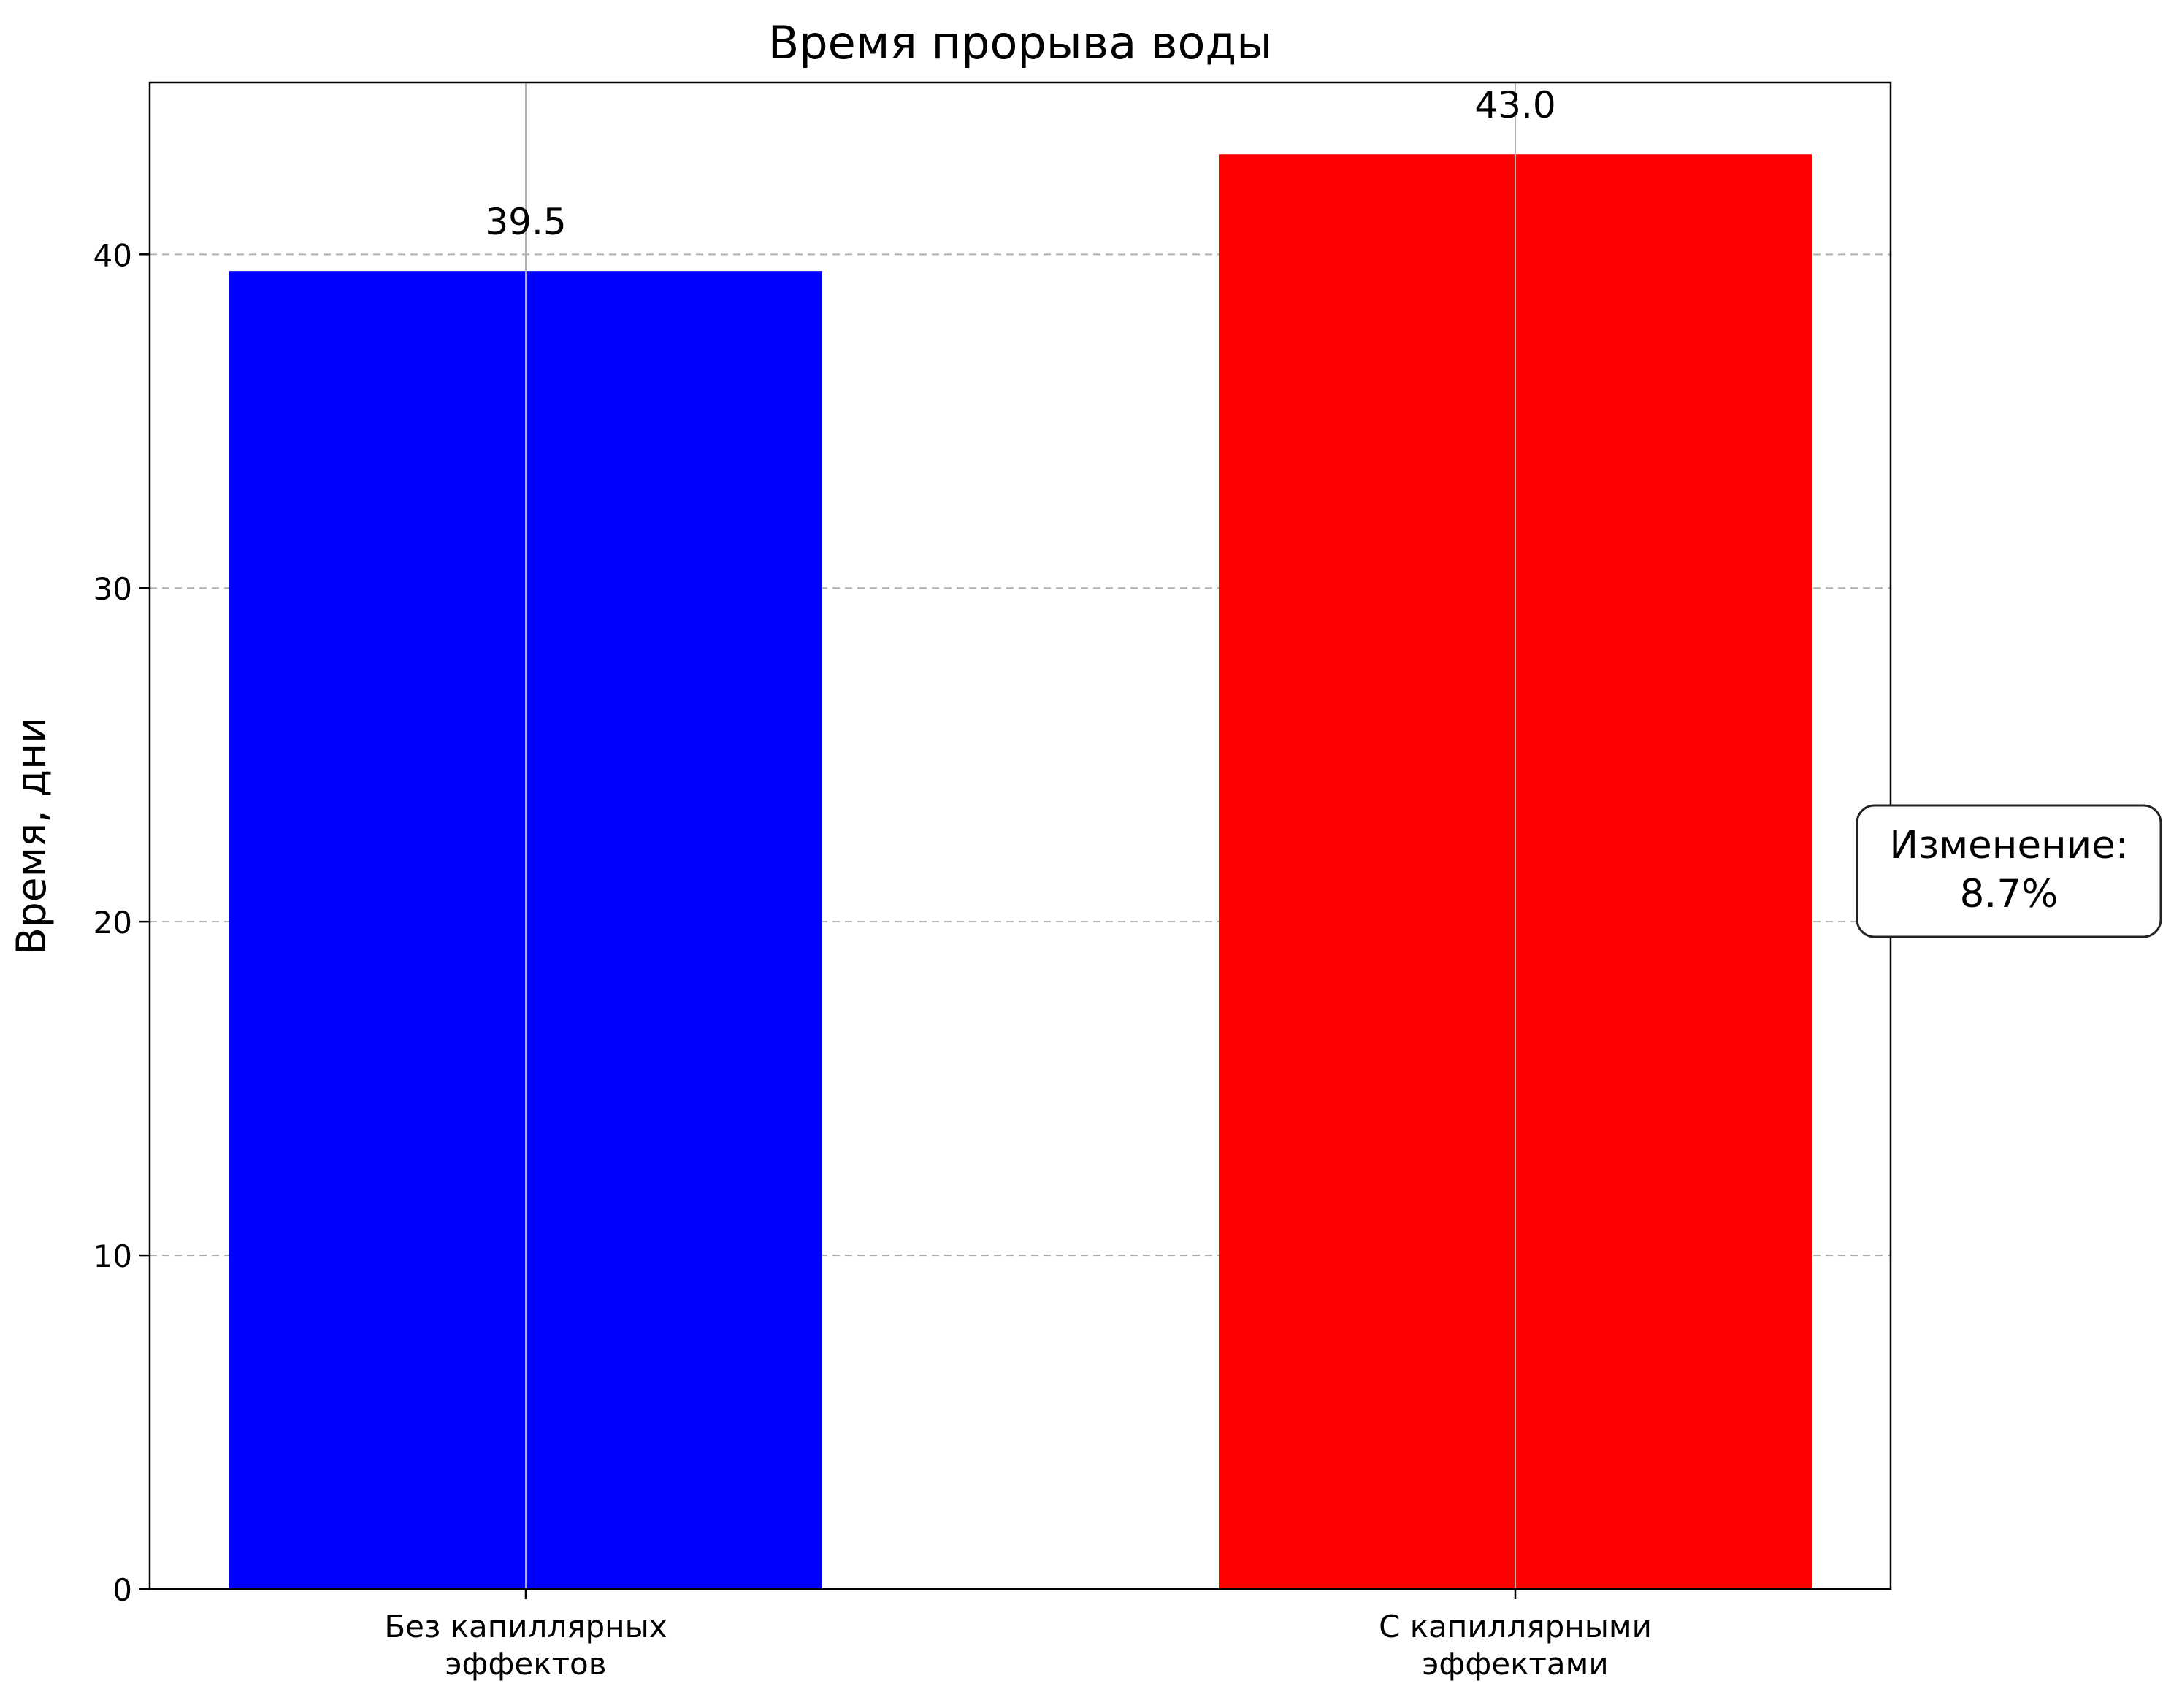 The width and height of the screenshot is (2163, 1708). I want to click on bar-value-labels: 39.5 43.0, so click(1020, 163).